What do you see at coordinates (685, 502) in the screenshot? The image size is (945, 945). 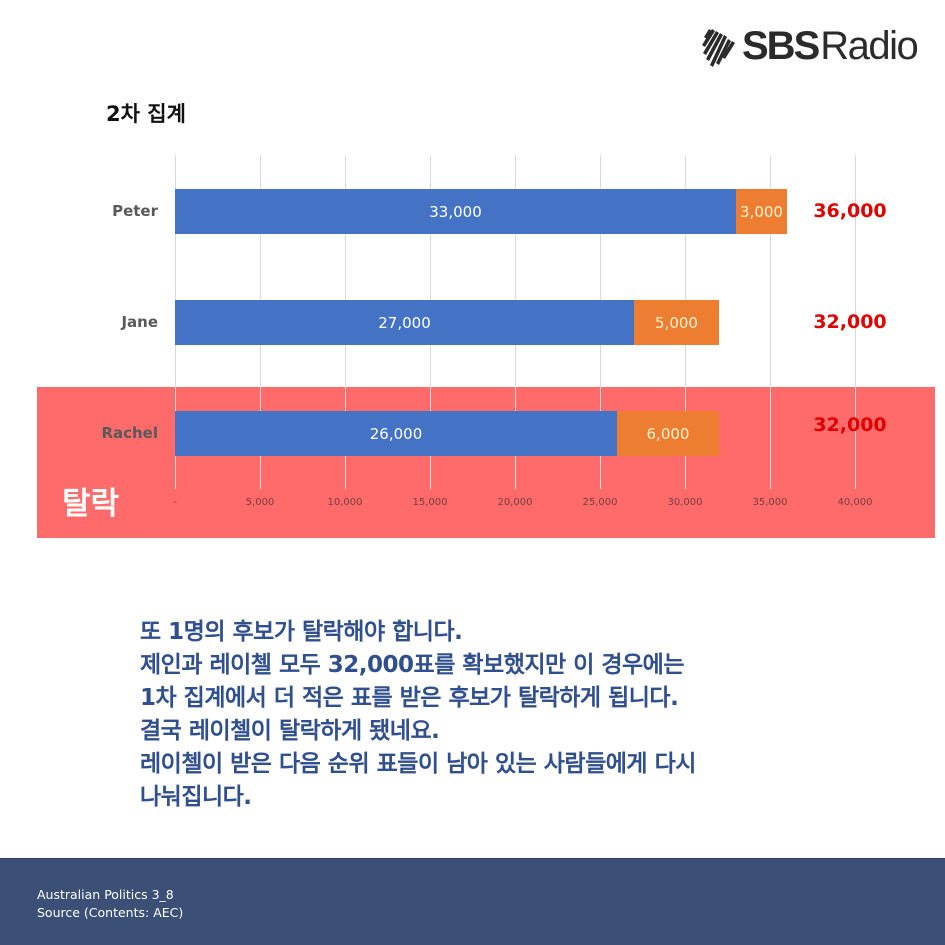 I see `x-tick-label: 30,000` at bounding box center [685, 502].